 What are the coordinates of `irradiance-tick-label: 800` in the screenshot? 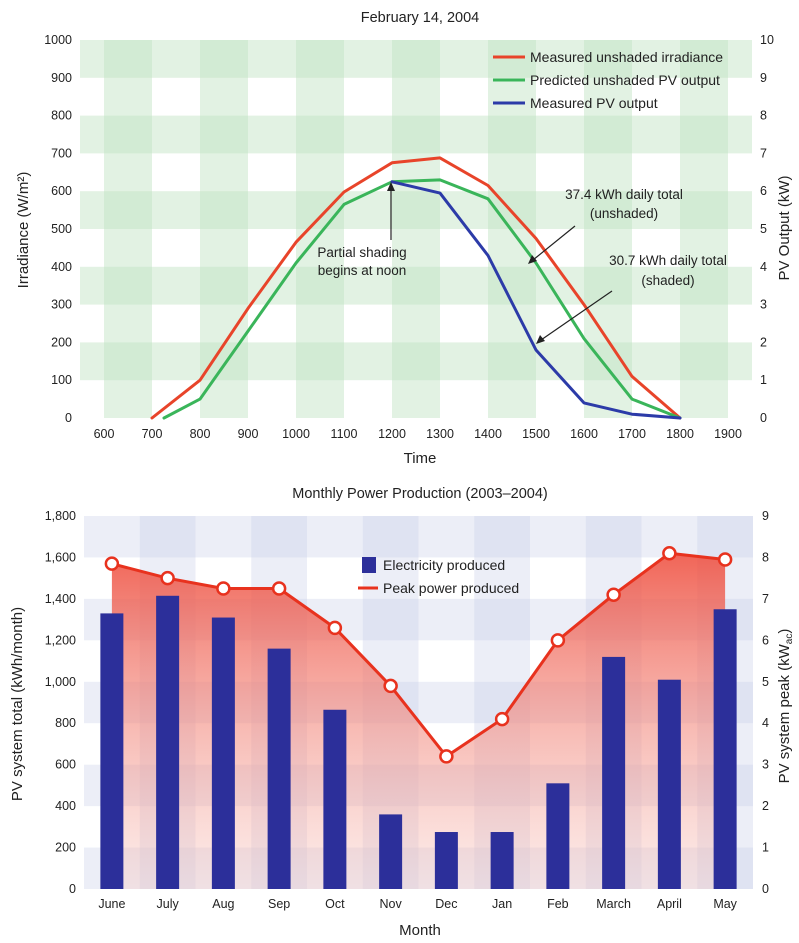 It's located at (61, 116).